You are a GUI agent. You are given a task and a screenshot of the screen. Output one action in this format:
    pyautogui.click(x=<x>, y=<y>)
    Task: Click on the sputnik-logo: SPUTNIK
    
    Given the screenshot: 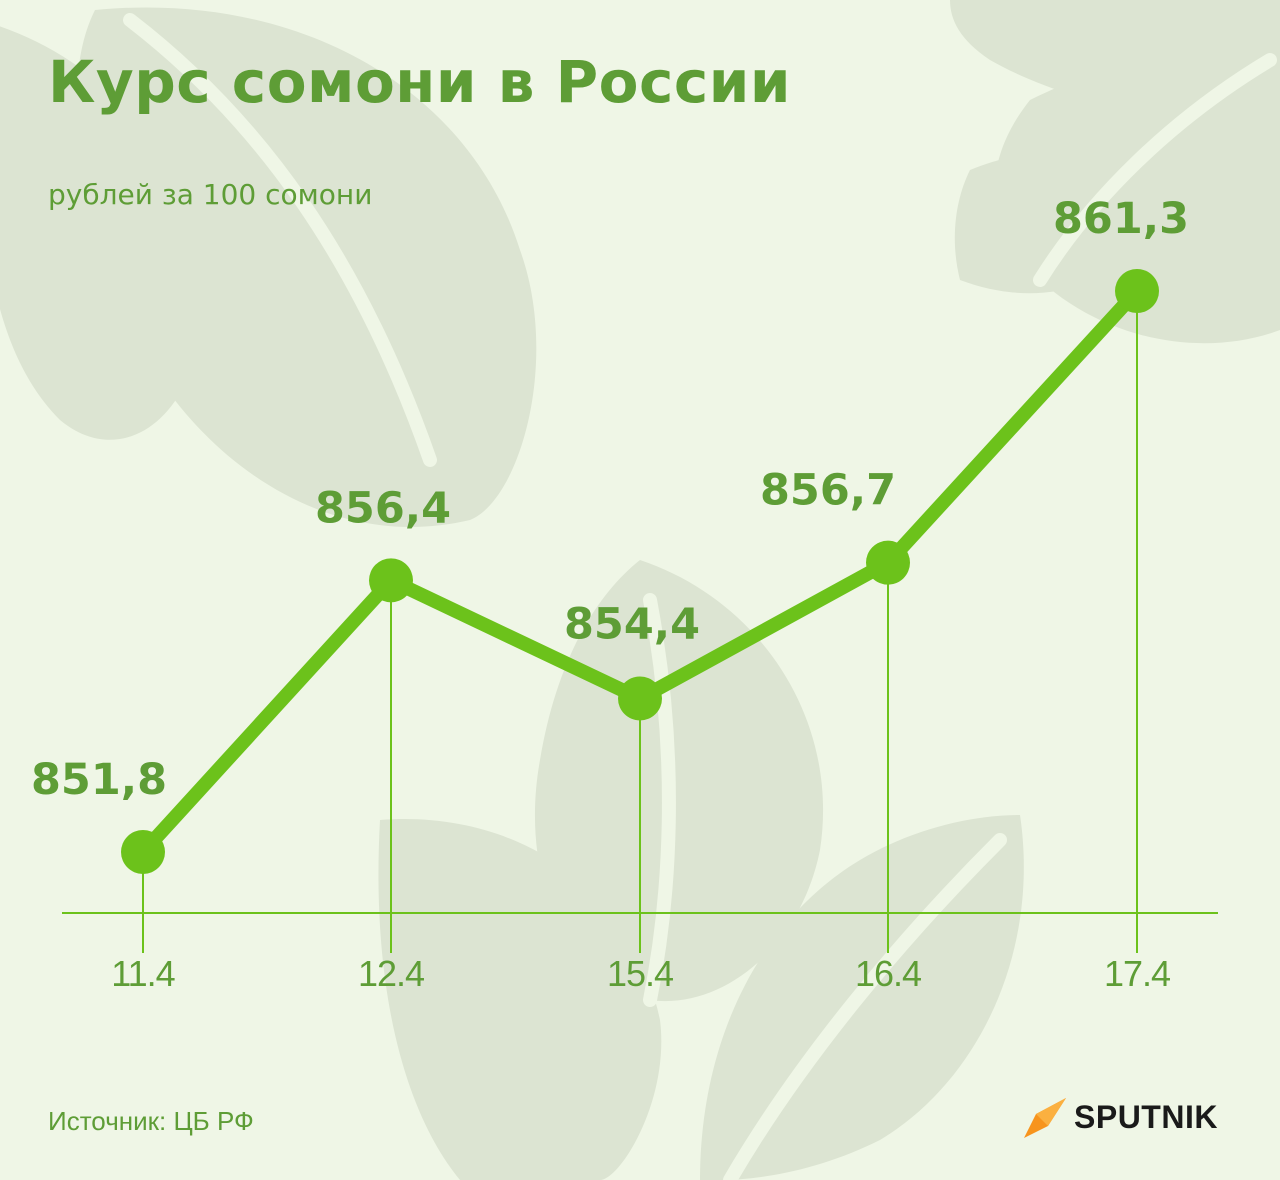 What is the action you would take?
    pyautogui.click(x=1120, y=1117)
    